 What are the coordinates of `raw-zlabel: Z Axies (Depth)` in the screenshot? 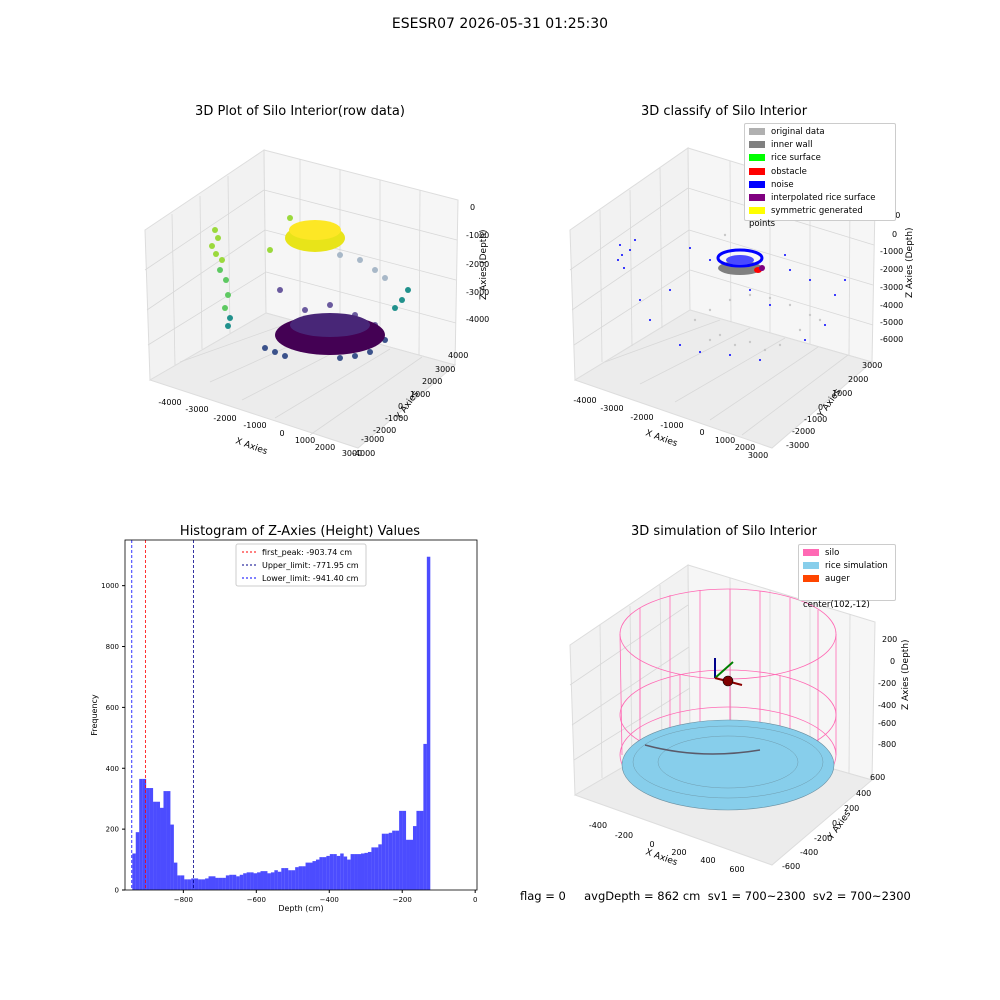 It's located at (484, 264).